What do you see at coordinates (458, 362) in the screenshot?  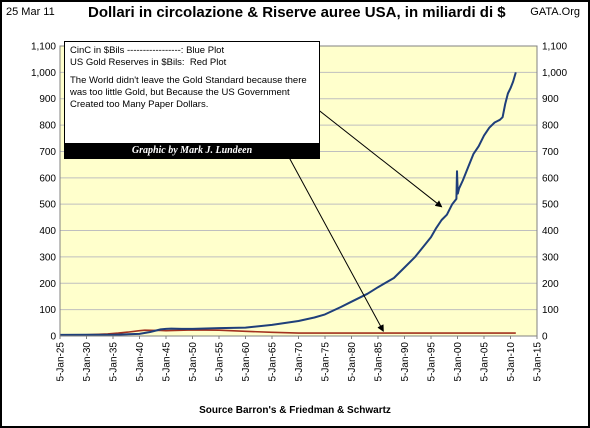 I see `x-tick-label: 5-Jan-00` at bounding box center [458, 362].